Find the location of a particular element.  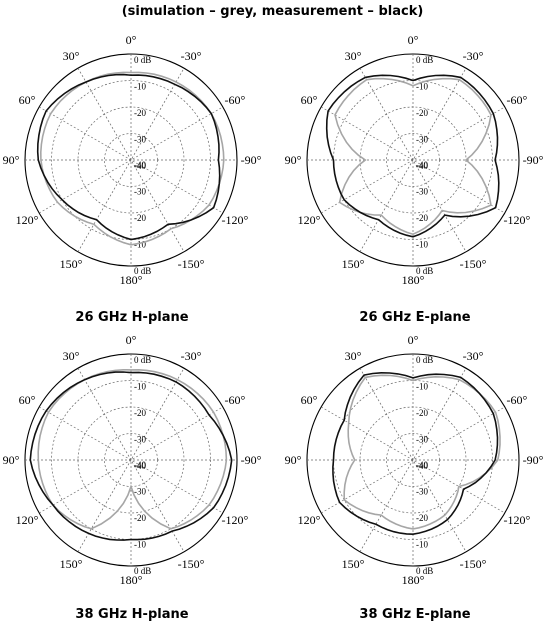

page-title: (simulation – grey, measurement – black) is located at coordinates (272, 11).